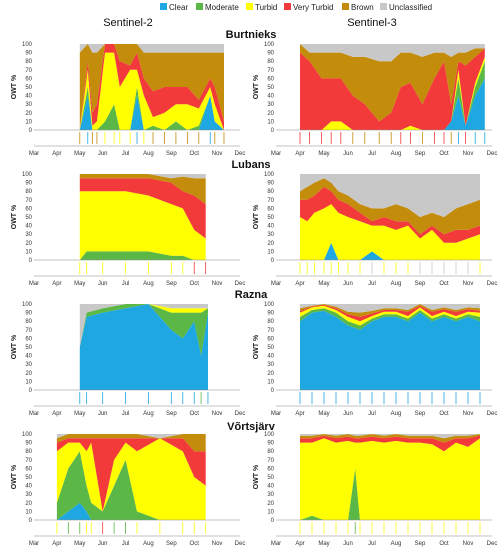  I want to click on x-tick-lubans-sentinel-2-sep: Sep, so click(171, 284).